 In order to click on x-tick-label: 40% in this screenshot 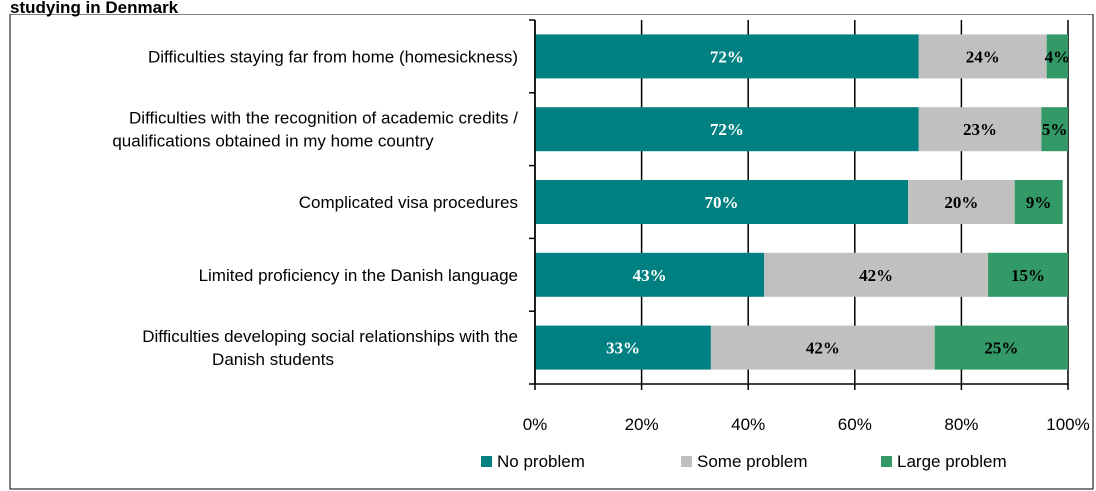, I will do `click(748, 424)`.